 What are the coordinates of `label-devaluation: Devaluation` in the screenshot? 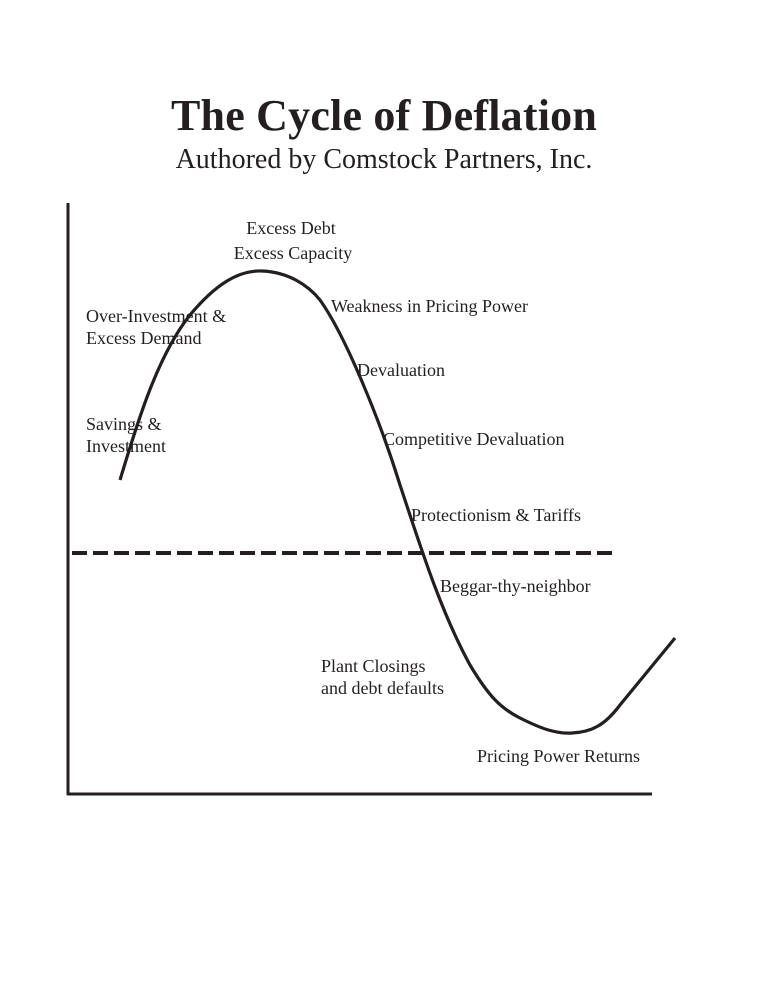 It's located at (401, 370).